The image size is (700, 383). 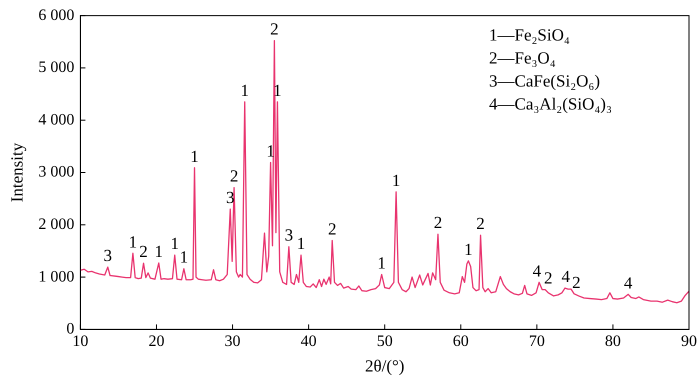 I want to click on y-tick-label: 1 000, so click(x=56, y=277).